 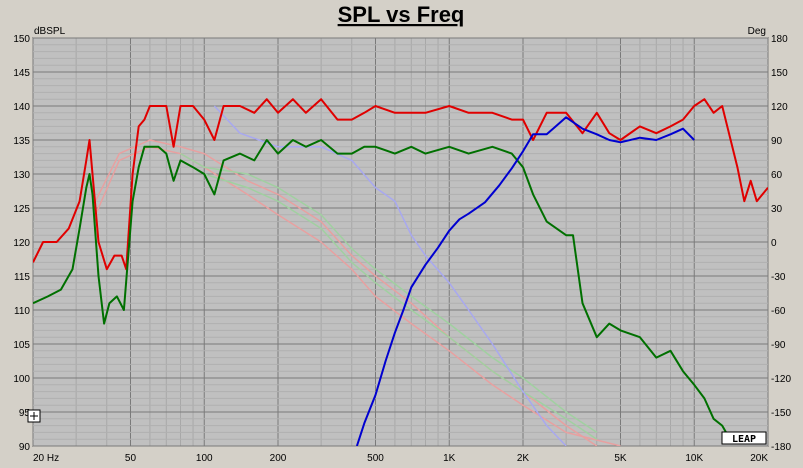 I want to click on y-tick-label: 90, so click(x=25, y=447).